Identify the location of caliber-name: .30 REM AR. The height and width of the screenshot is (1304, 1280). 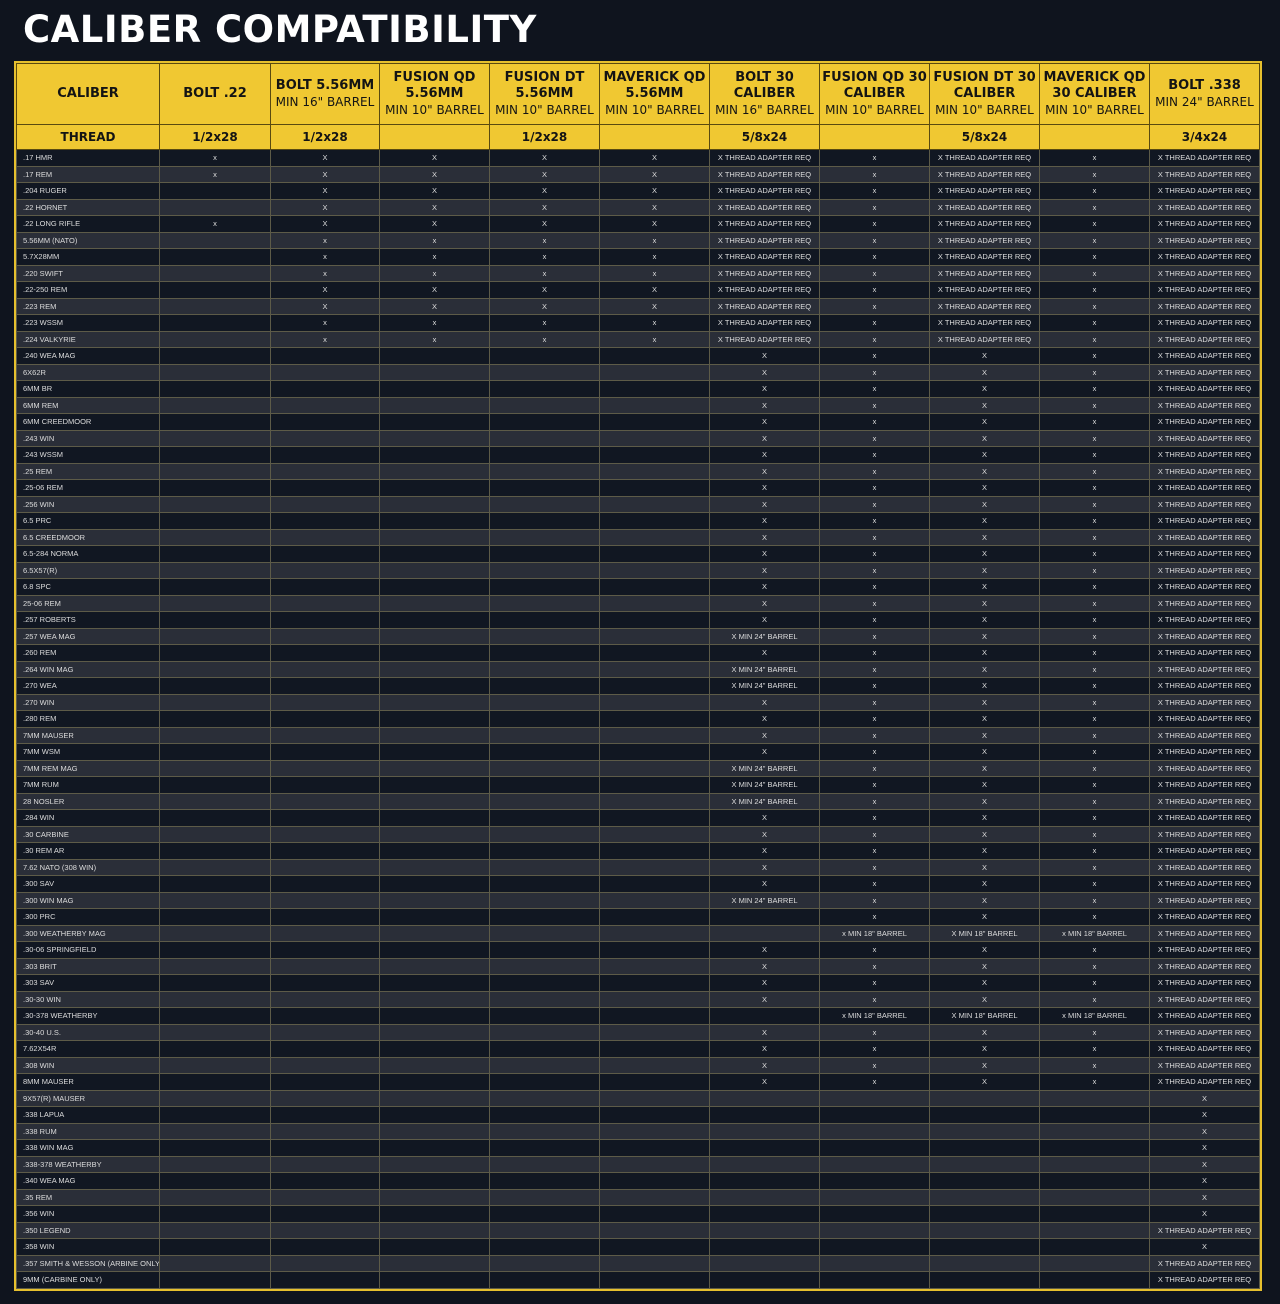
(88, 851).